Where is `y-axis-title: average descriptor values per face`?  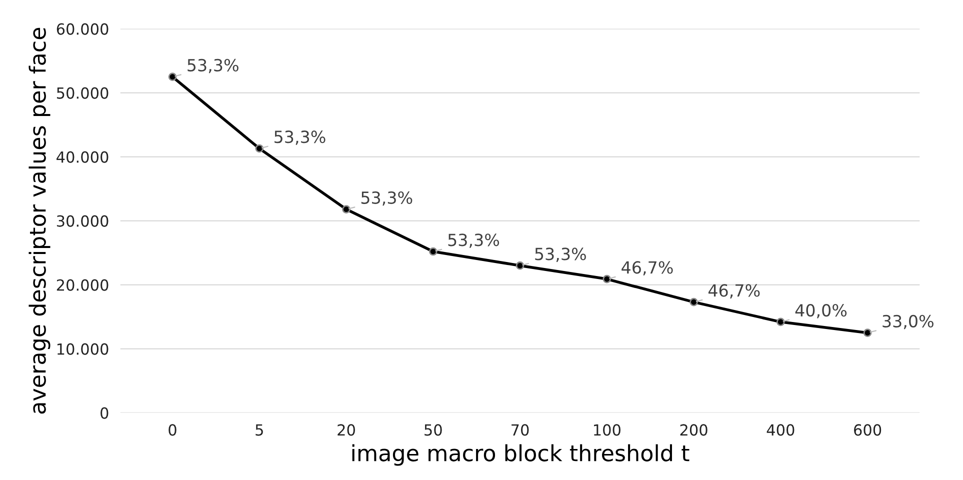
y-axis-title: average descriptor values per face is located at coordinates (39, 221).